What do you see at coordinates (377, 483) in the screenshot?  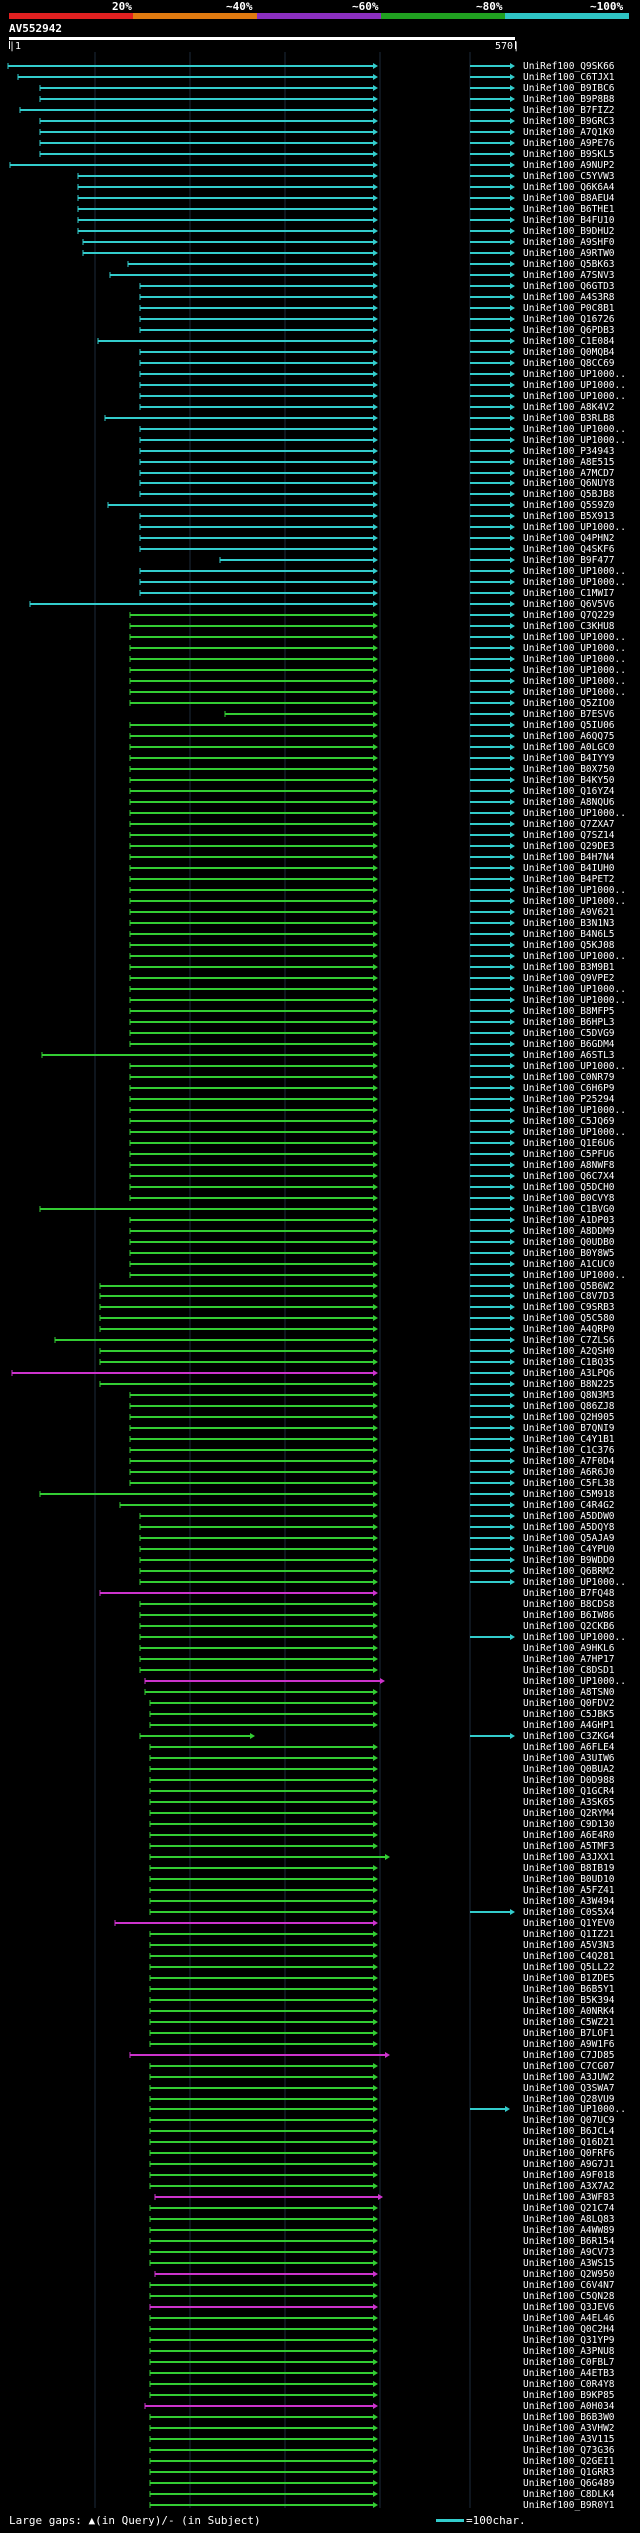 I see `hit-row: UniRef100_Q6NUY8` at bounding box center [377, 483].